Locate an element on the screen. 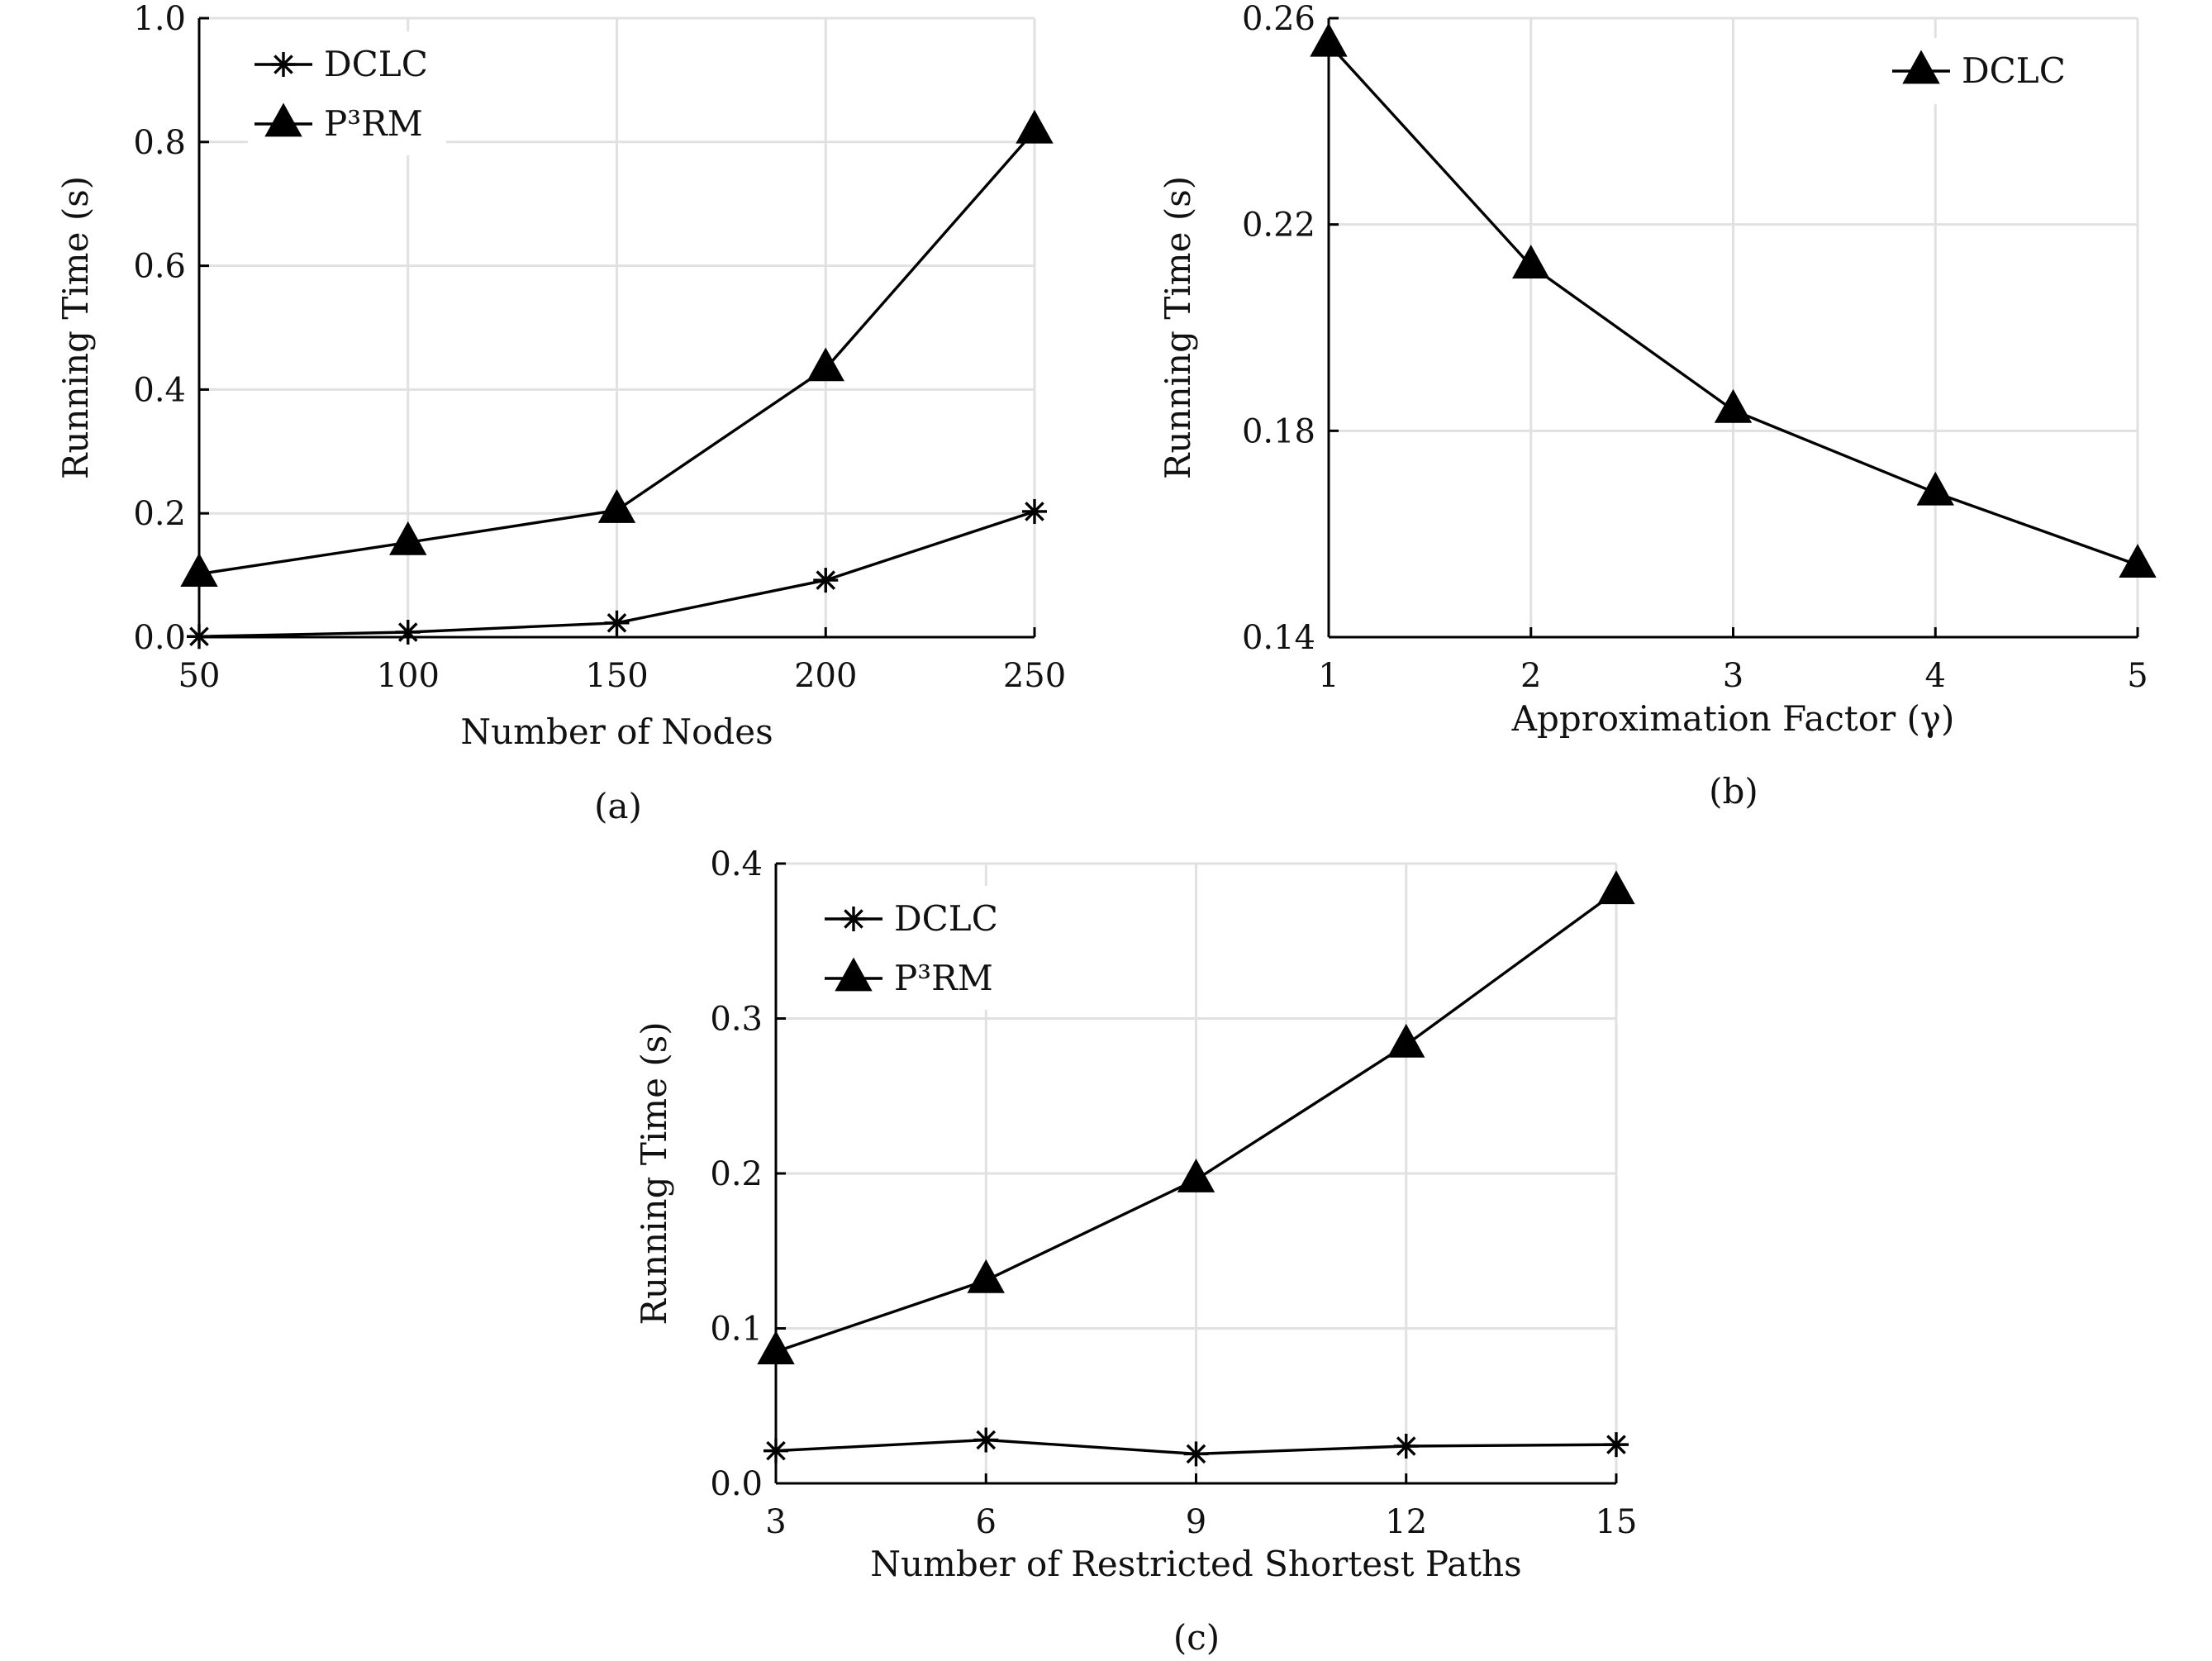 The width and height of the screenshot is (2212, 1661). y-tick-label: 0.26 is located at coordinates (1278, 19).